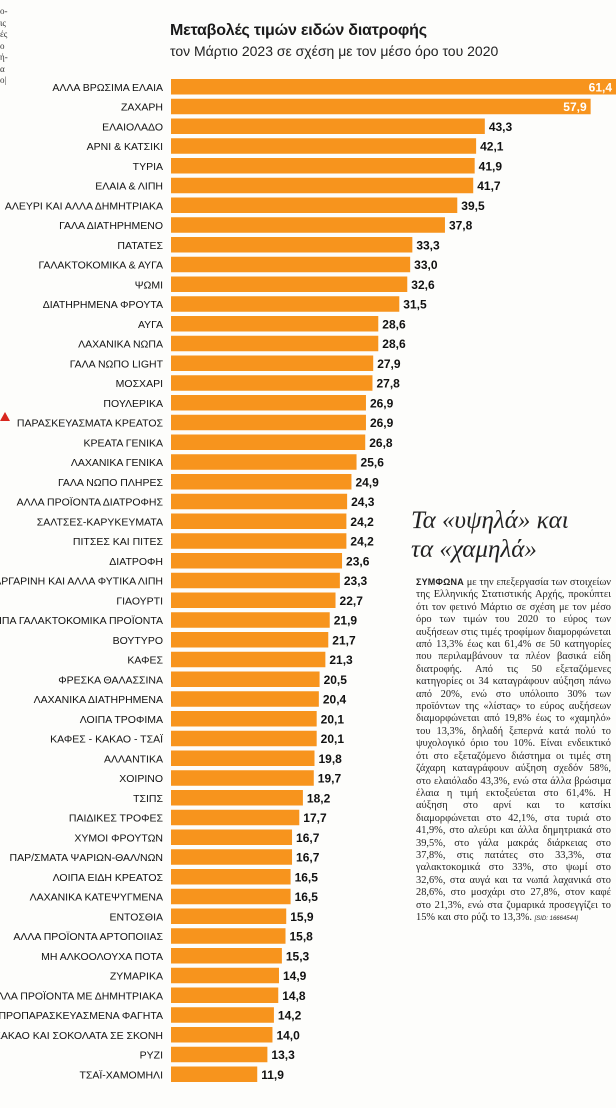 The image size is (616, 1108). I want to click on category-label: ΑΛΕΥΡΙ ΚΑΙ ΑΛΛΑ ΔΗΜΗΤΡΙΑΚΑ, so click(84, 206).